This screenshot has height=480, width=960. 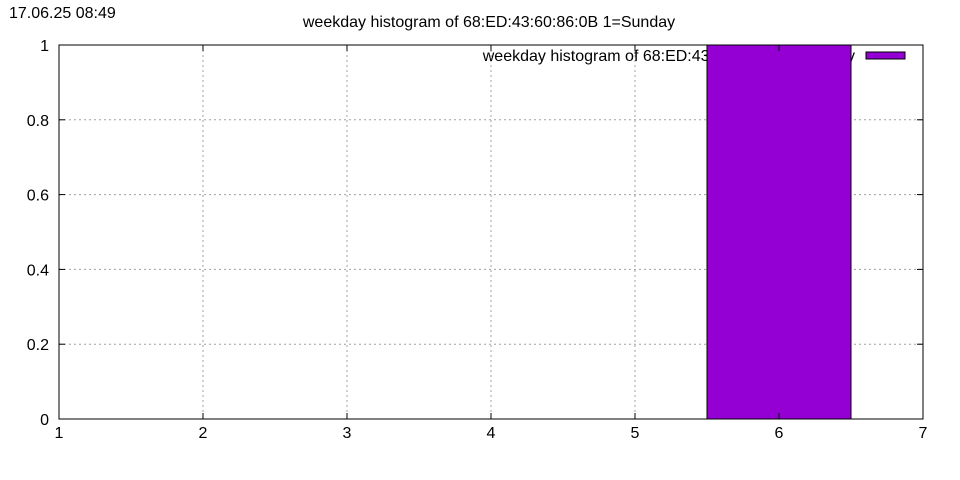 I want to click on x-tick-label: 4, so click(x=491, y=433).